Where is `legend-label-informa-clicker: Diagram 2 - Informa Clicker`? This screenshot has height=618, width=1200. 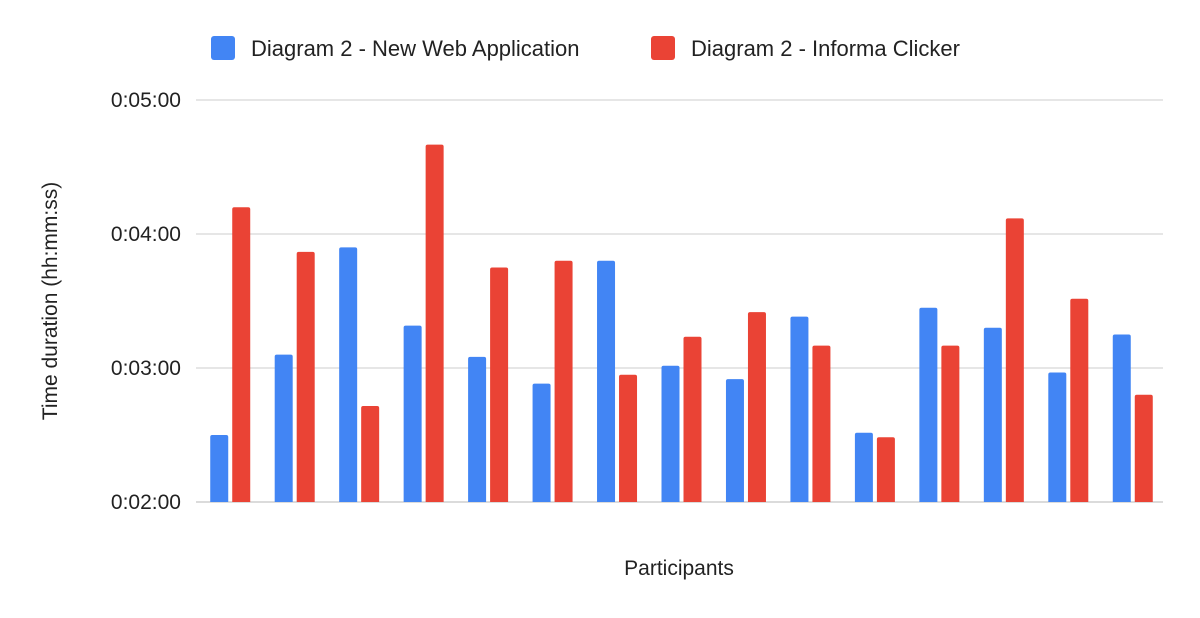
legend-label-informa-clicker: Diagram 2 - Informa Clicker is located at coordinates (825, 48).